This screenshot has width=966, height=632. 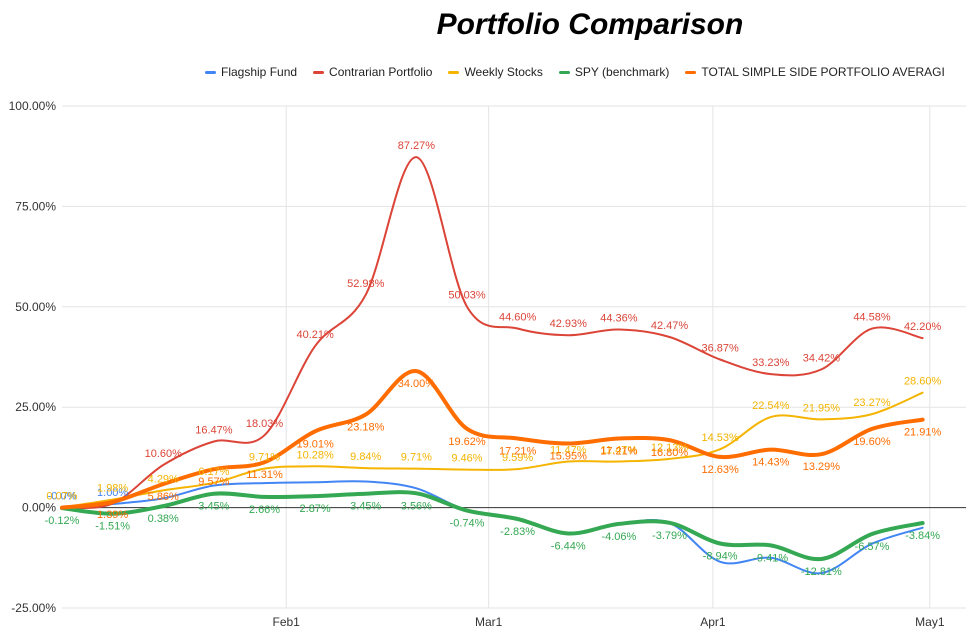 I want to click on legend-label: TOTAL SIMPLE SIDE PORTFOLIO AVERAGI, so click(x=823, y=71).